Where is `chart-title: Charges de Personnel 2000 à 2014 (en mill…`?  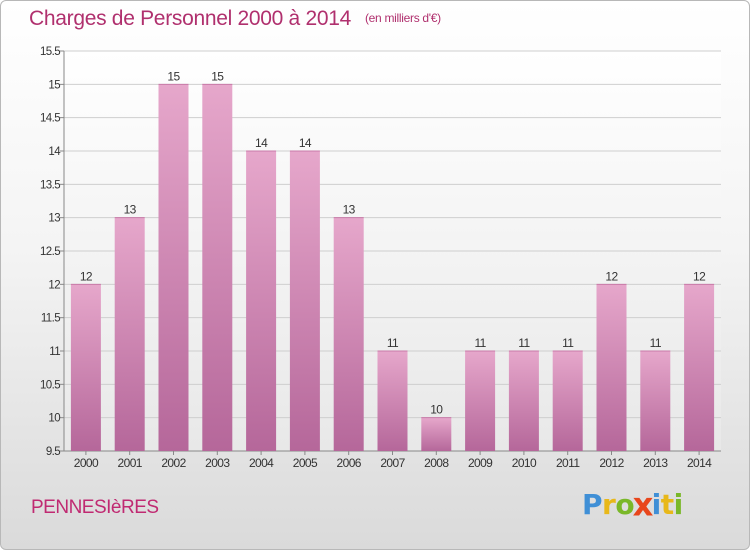 chart-title: Charges de Personnel 2000 à 2014 (en mill… is located at coordinates (235, 19).